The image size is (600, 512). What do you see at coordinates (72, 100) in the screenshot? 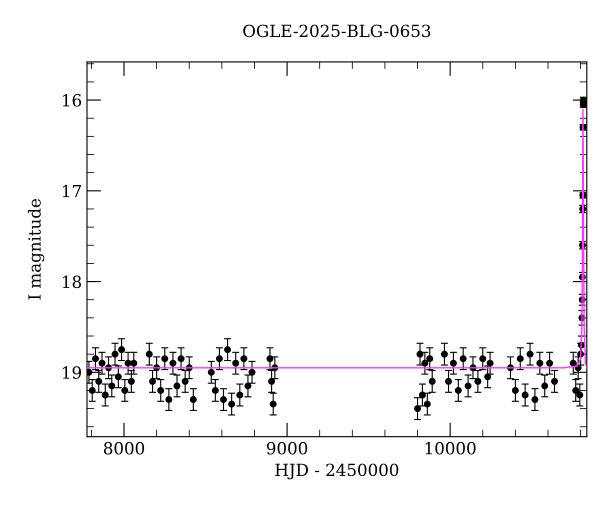
I see `y-tick-label: 16` at bounding box center [72, 100].